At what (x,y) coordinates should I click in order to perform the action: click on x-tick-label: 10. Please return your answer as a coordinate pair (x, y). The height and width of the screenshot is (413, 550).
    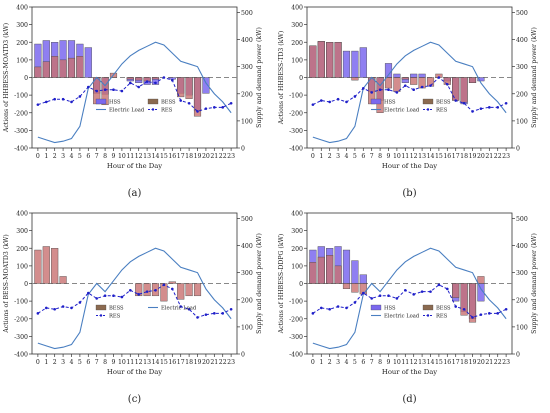
    Looking at the image, I should click on (397, 156).